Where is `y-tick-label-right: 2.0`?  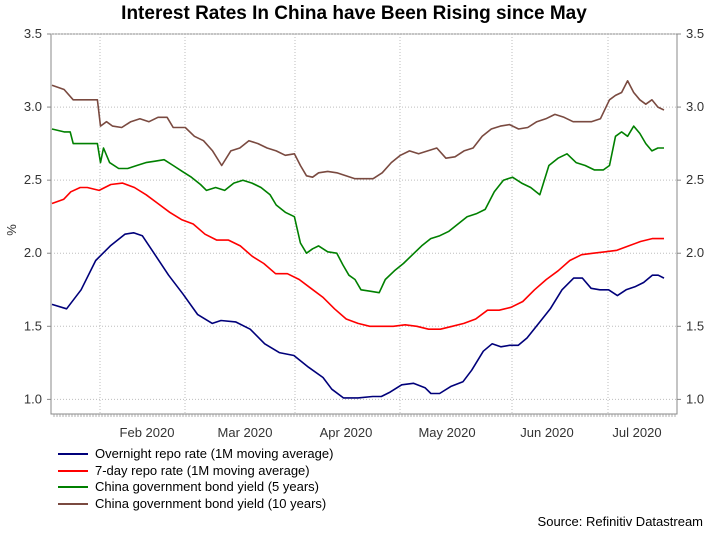
y-tick-label-right: 2.0 is located at coordinates (695, 252).